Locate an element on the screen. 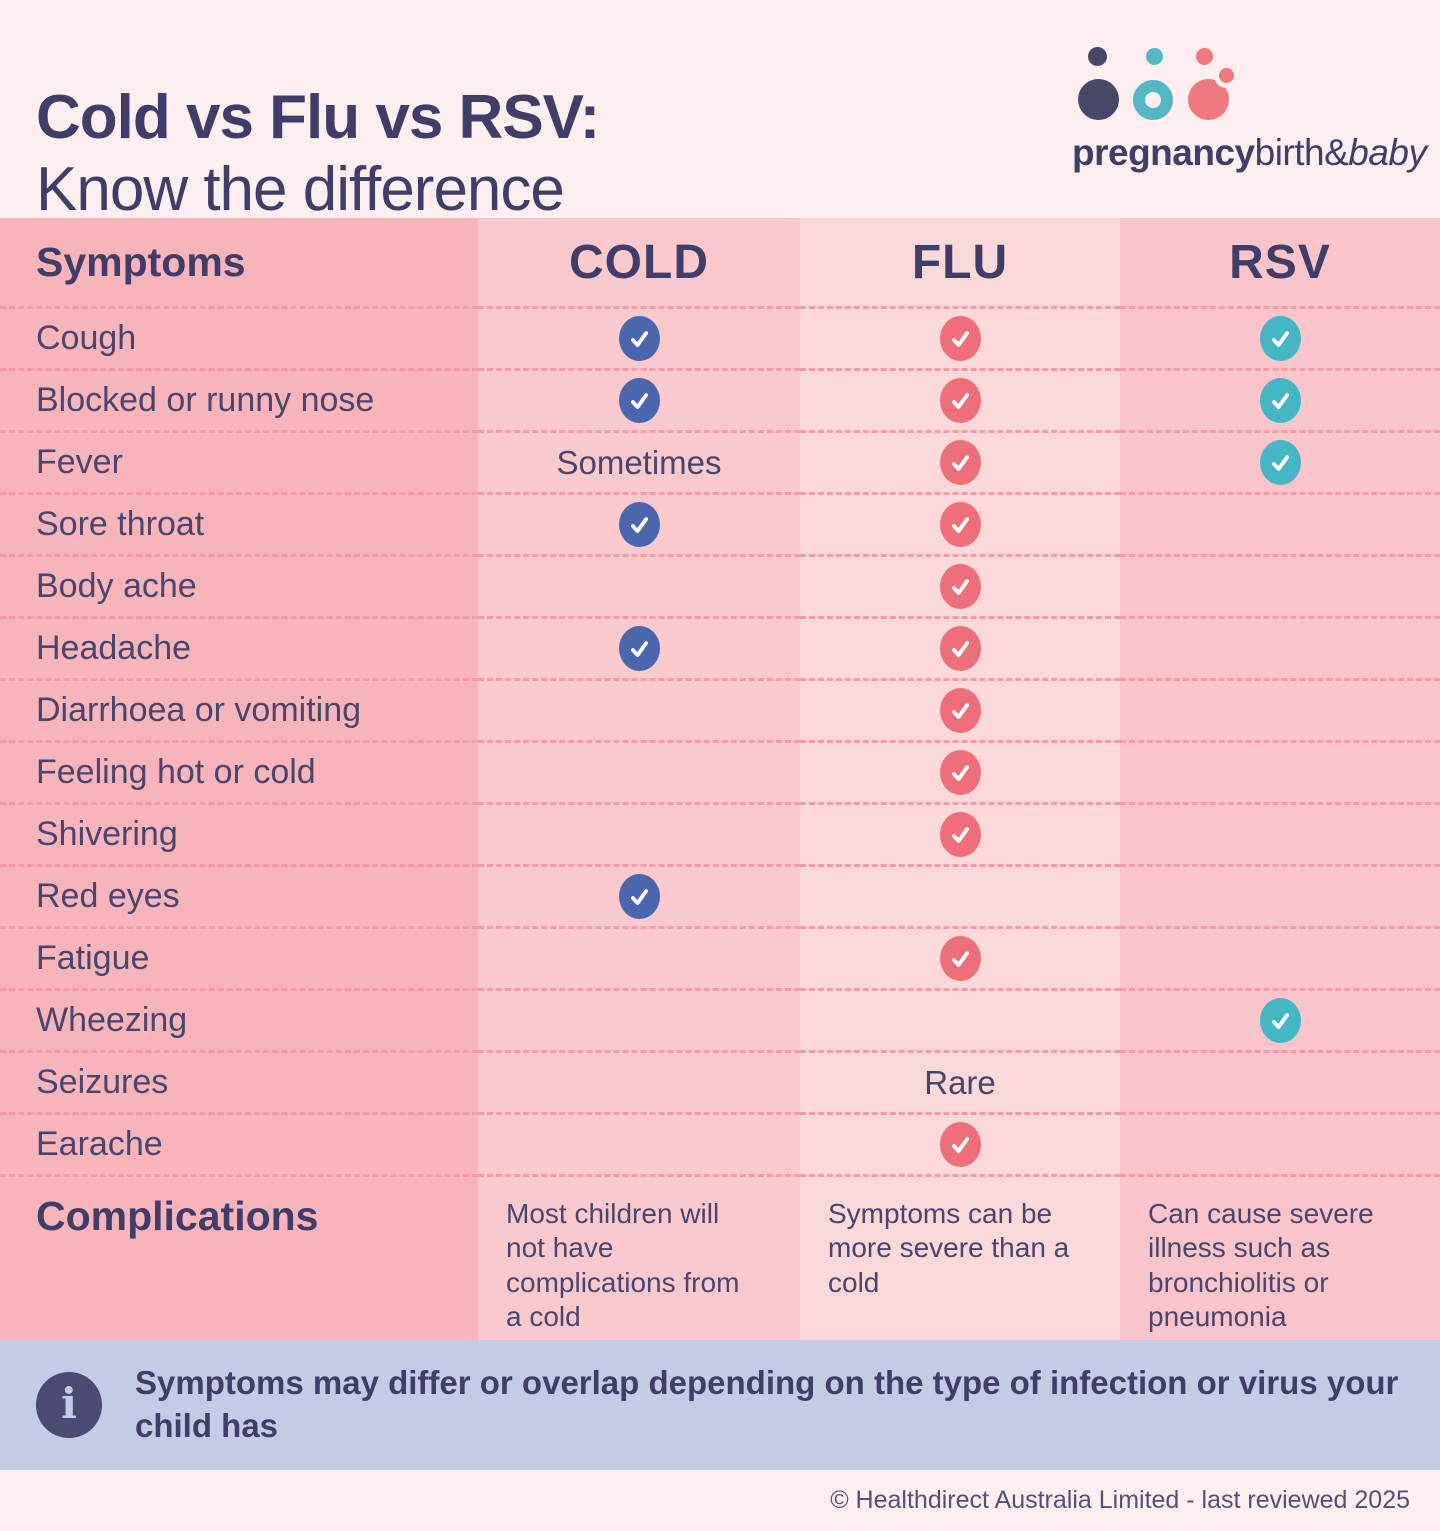 This screenshot has height=1531, width=1440. column-header-symptoms: Symptoms is located at coordinates (239, 262).